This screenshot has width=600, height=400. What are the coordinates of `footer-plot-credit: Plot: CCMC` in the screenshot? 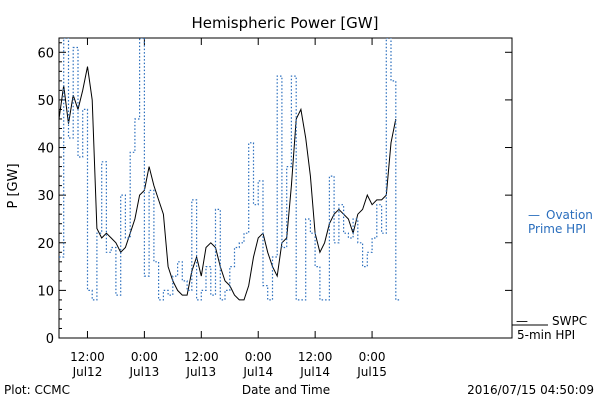 It's located at (37, 390).